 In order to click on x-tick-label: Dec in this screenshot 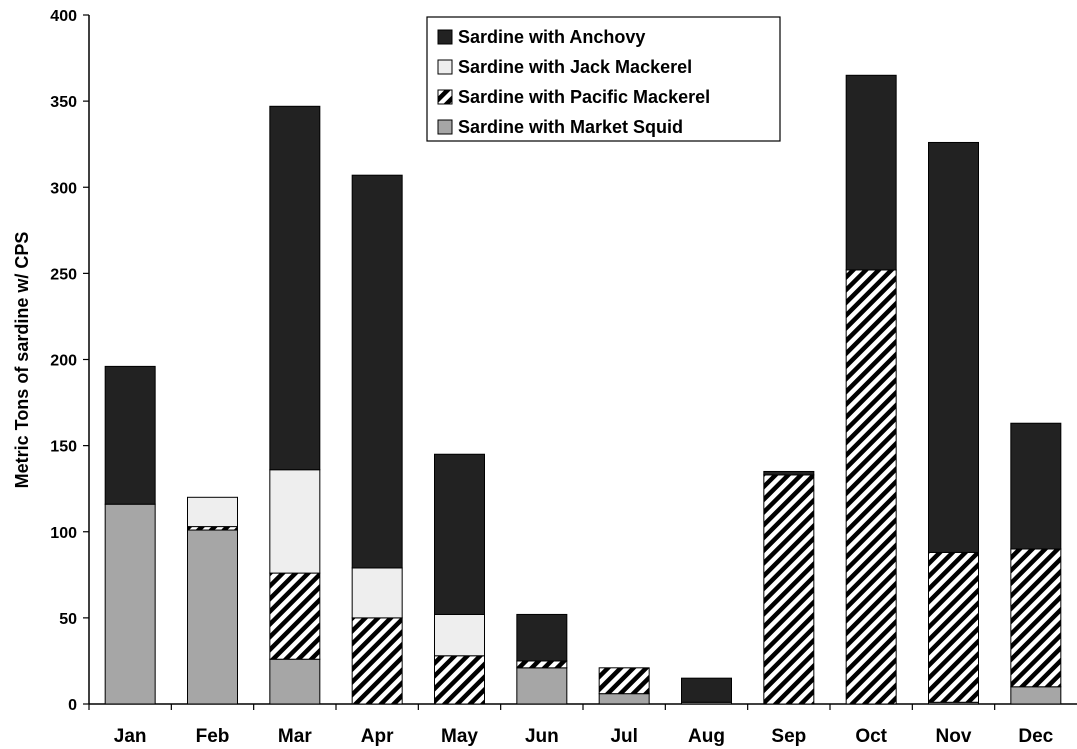, I will do `click(1035, 736)`.